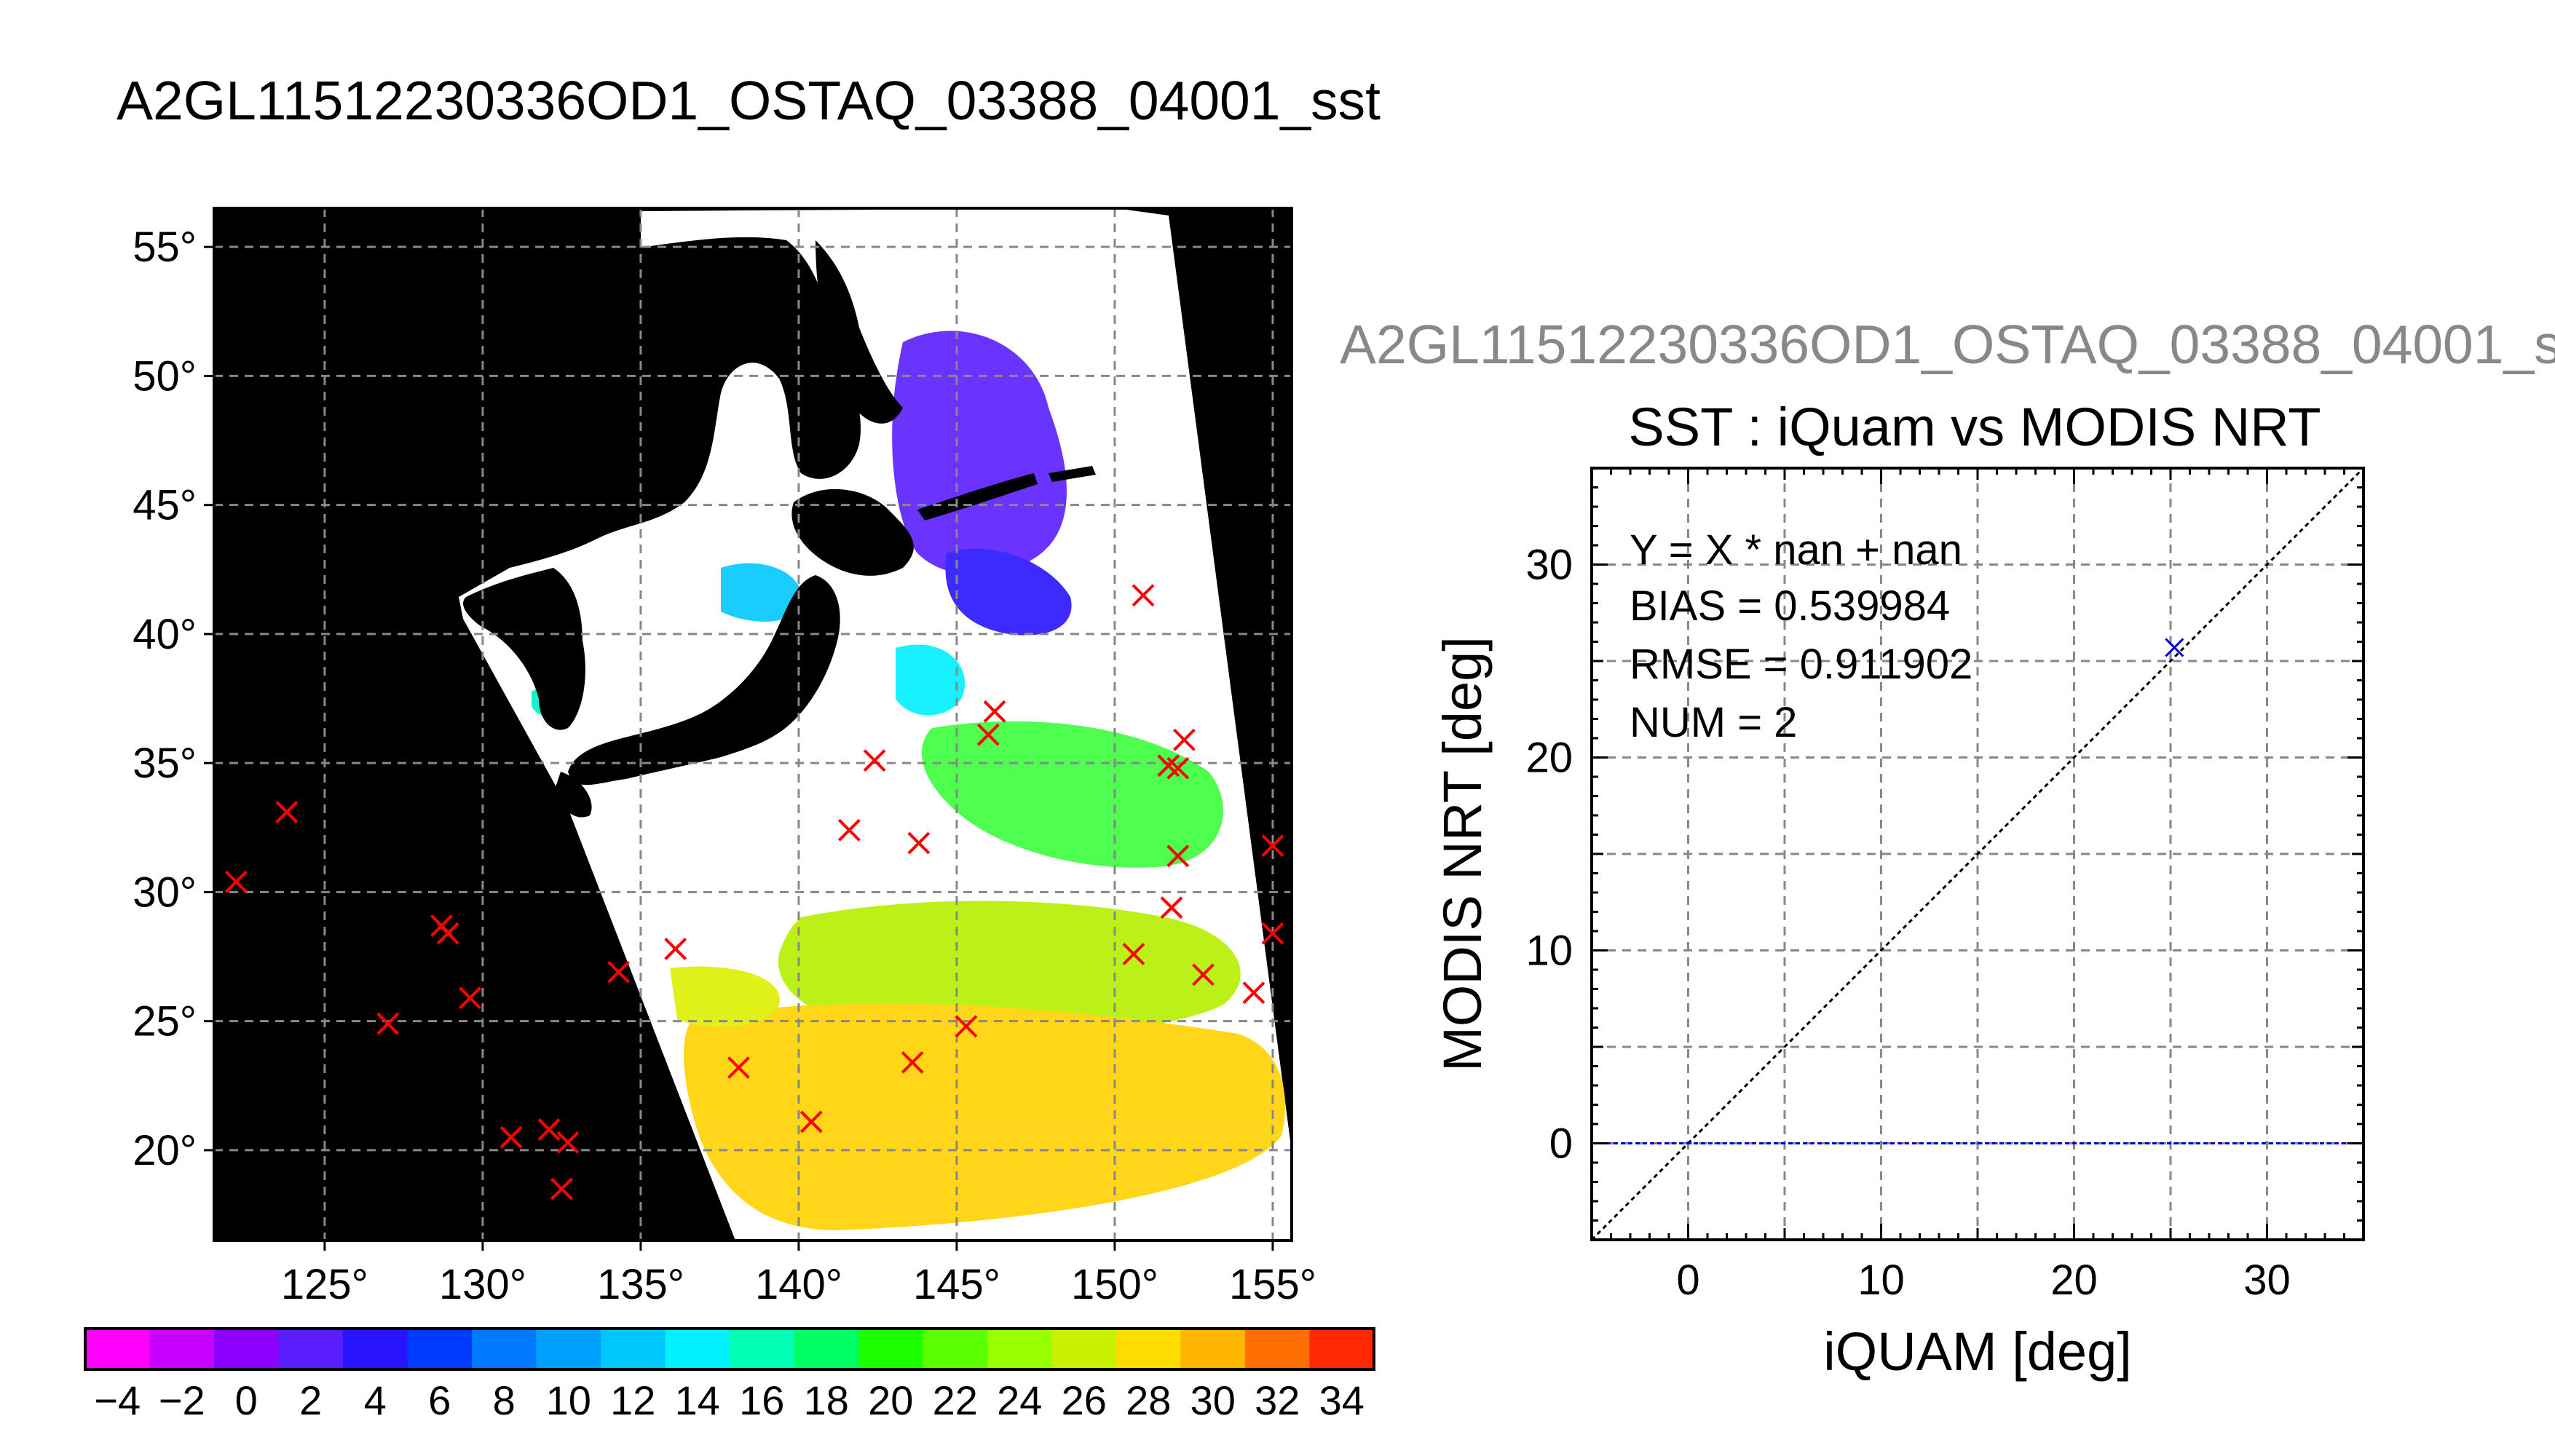 The height and width of the screenshot is (1456, 2555). Describe the element at coordinates (729, 1375) in the screenshot. I see `colorbar: −4 −2 0 2 4 6 8 10 12 14 16 18 20 22 24 26 28 30 32 34` at that location.